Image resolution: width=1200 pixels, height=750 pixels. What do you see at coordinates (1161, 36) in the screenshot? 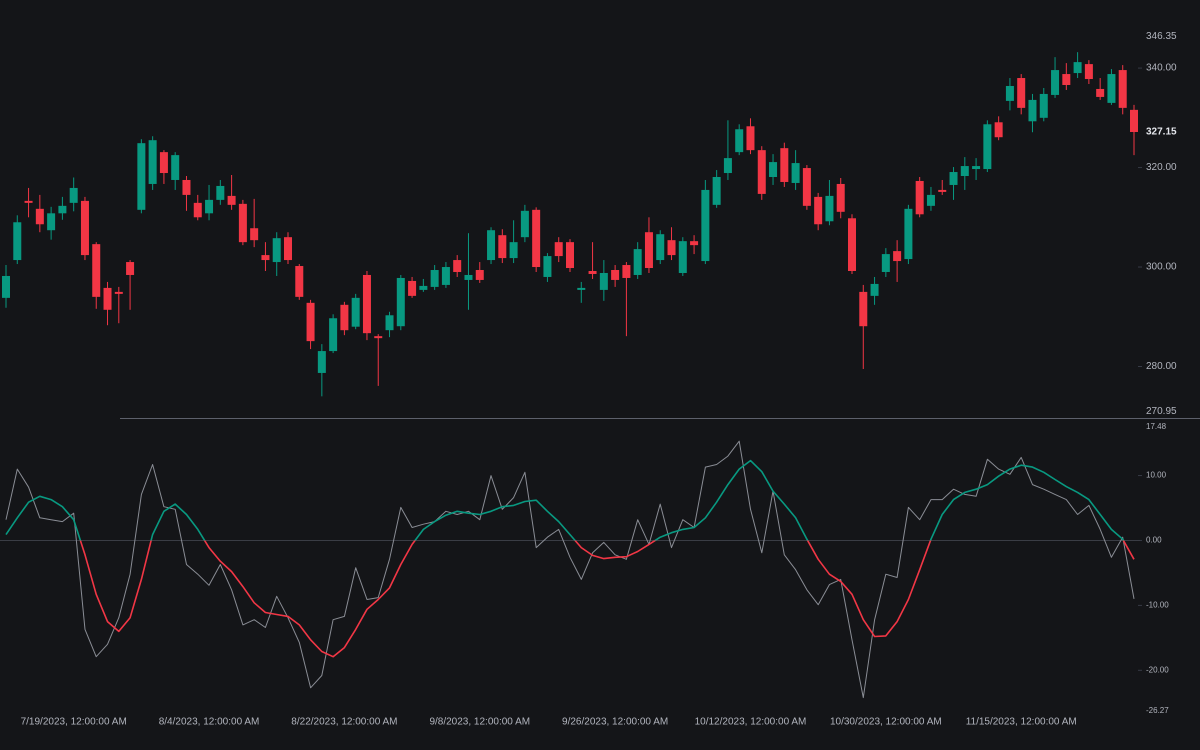
I see `y-axis-limit-label: 346.35` at bounding box center [1161, 36].